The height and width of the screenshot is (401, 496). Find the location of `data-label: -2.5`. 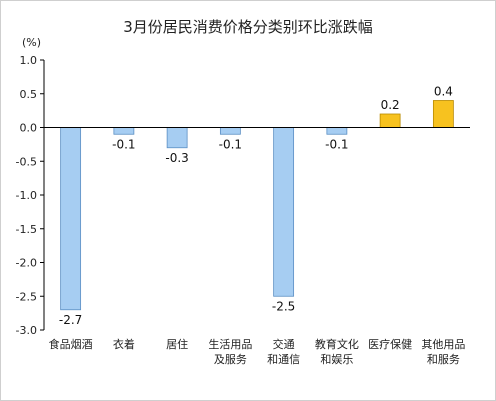

data-label: -2.5 is located at coordinates (283, 306).